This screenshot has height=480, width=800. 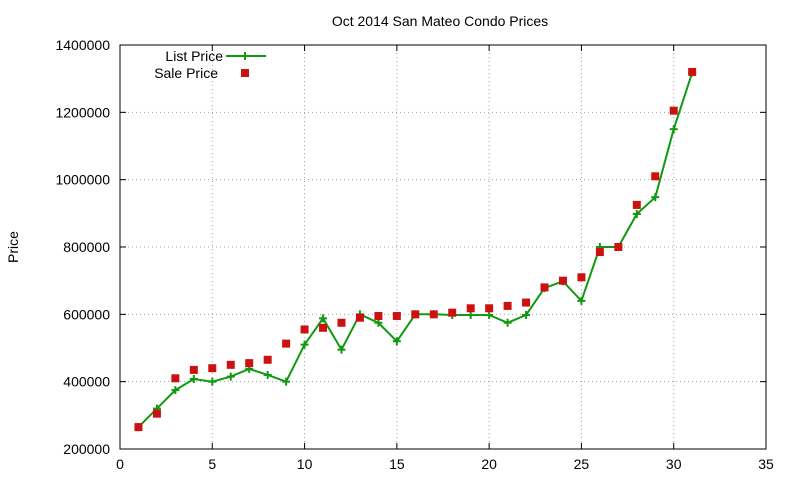 What do you see at coordinates (86, 247) in the screenshot?
I see `y-tick-label: 800000` at bounding box center [86, 247].